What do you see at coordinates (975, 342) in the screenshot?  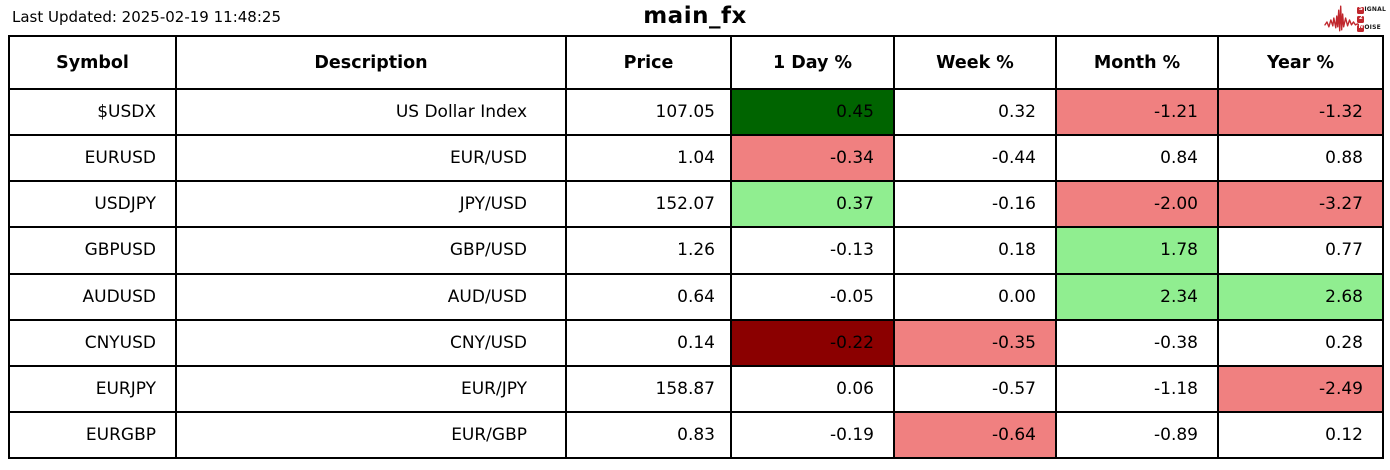 I see `week-pct-cell: -0.35` at bounding box center [975, 342].